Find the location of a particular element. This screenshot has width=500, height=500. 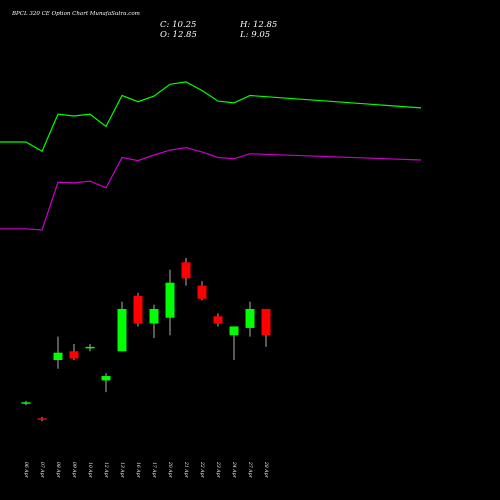

ohlc-low: L: 9.05 is located at coordinates (254, 35).